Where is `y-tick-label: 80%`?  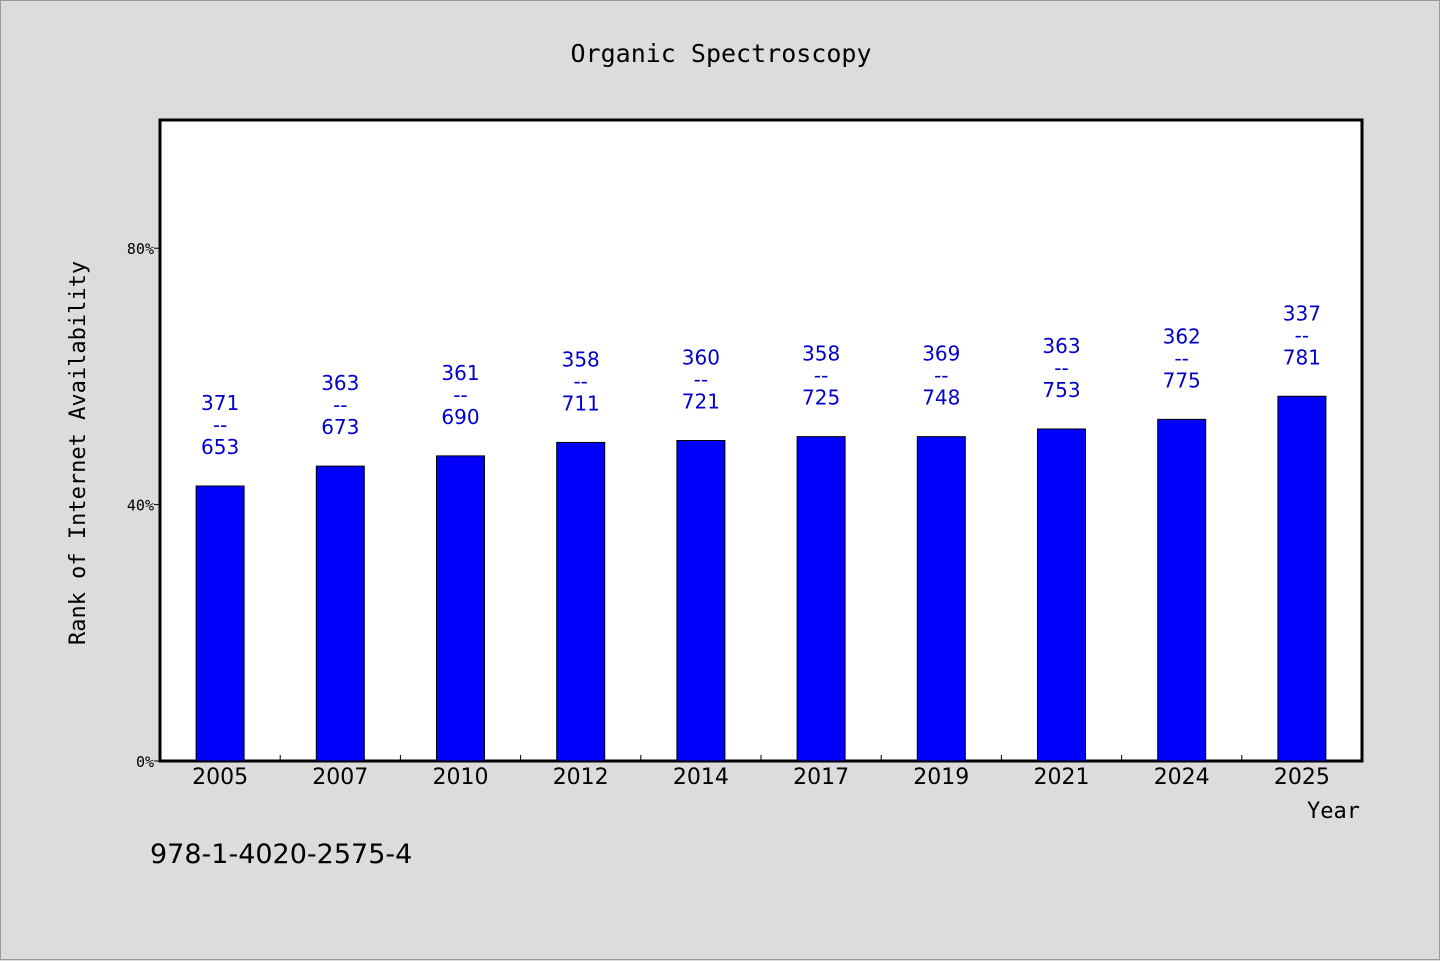
y-tick-label: 80% is located at coordinates (140, 249).